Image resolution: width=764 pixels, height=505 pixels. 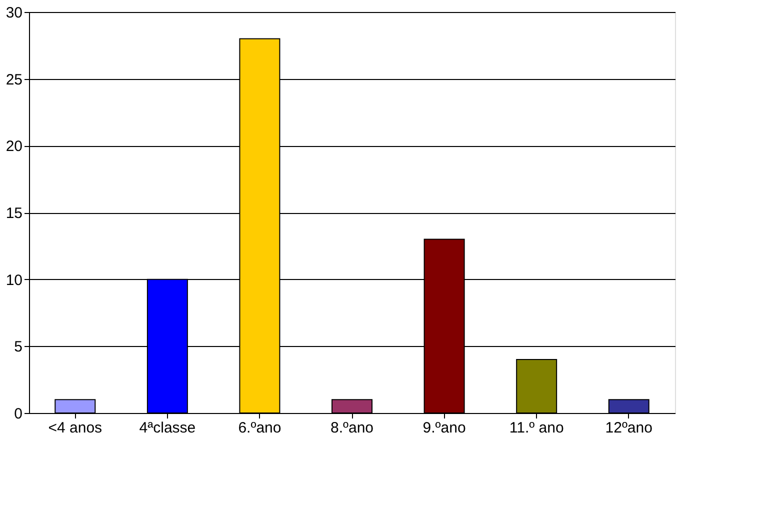 I want to click on y-tick-label: 20, so click(x=14, y=147).